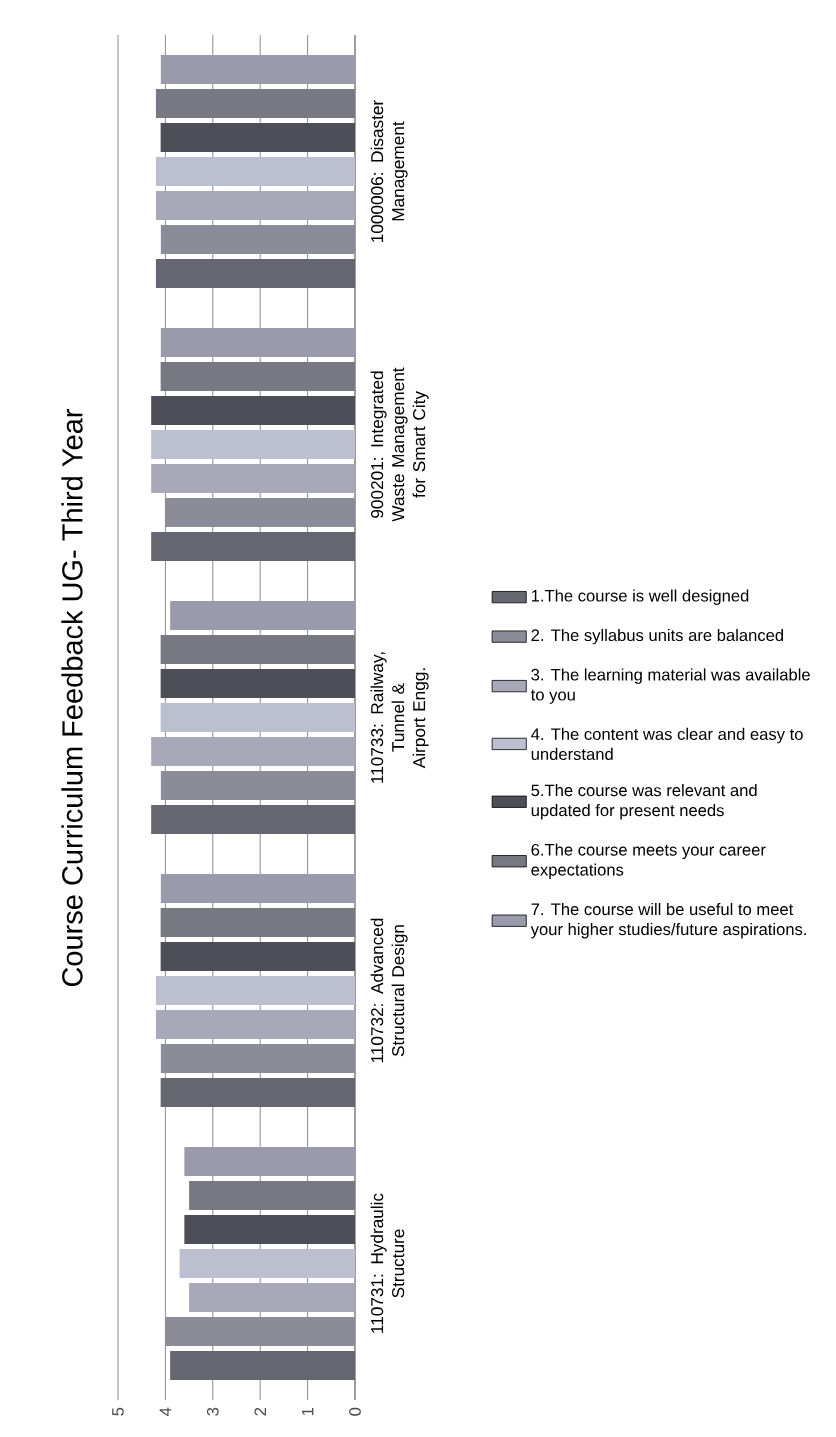  Describe the element at coordinates (165, 1411) in the screenshot. I see `x-tick-label: 4` at that location.